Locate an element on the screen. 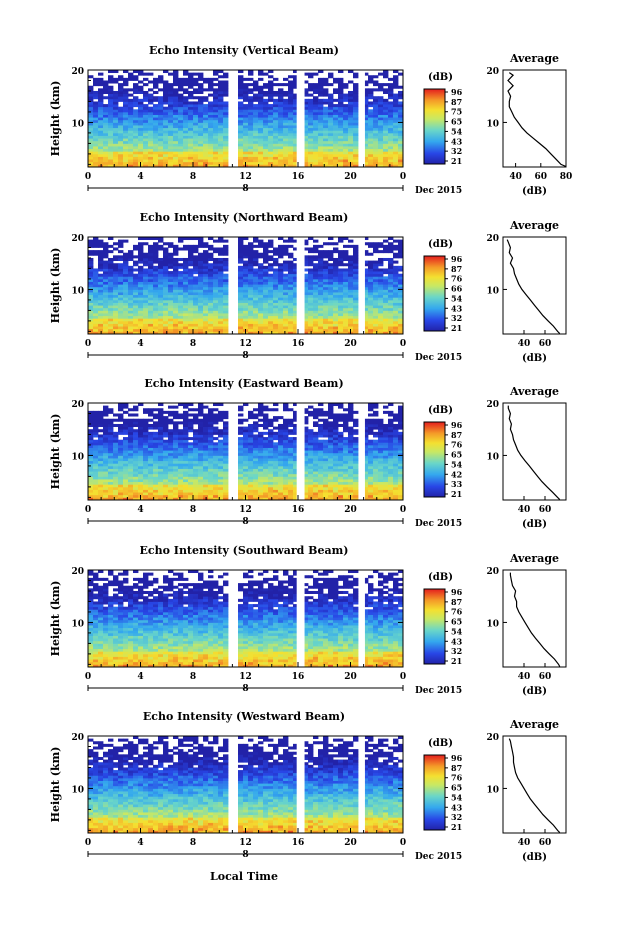  date-label: Dec 2015 is located at coordinates (438, 358).